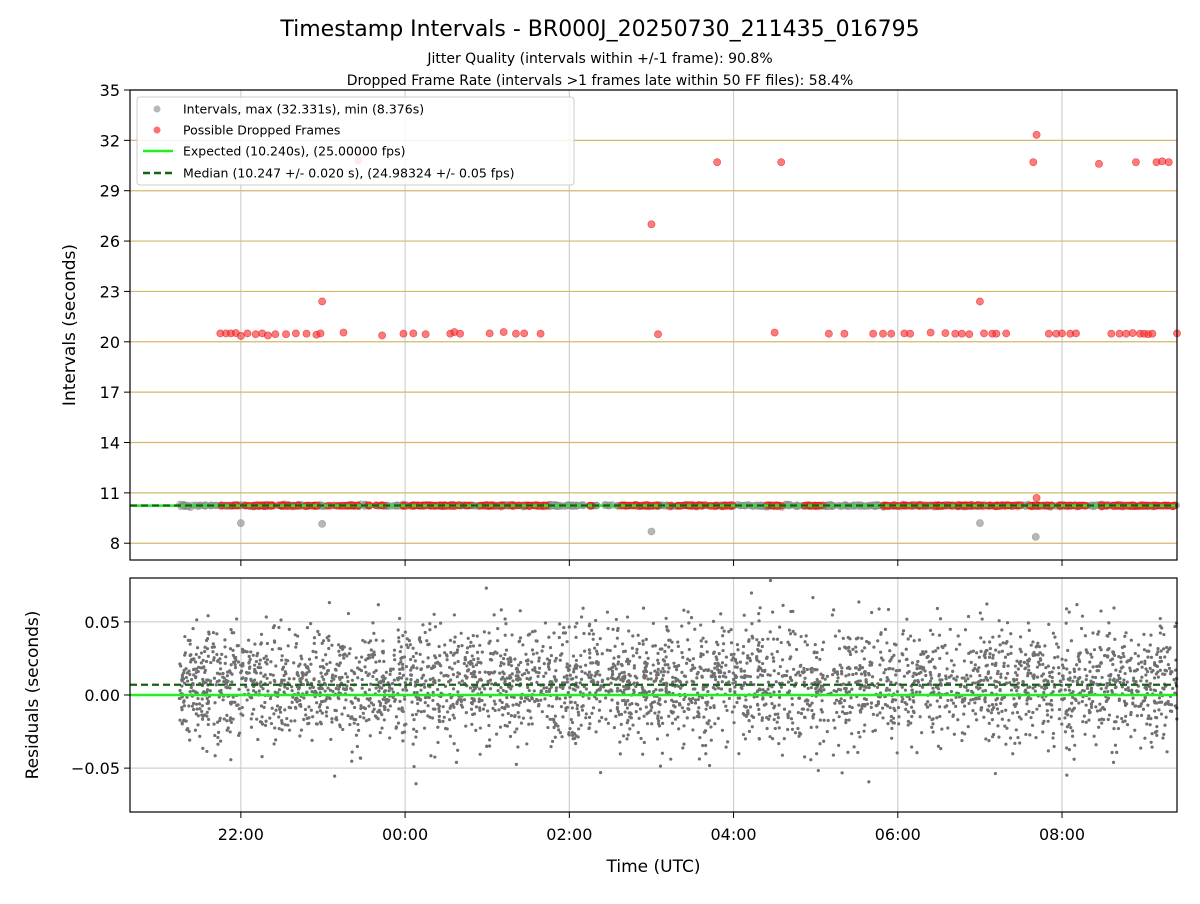  What do you see at coordinates (157, 130) in the screenshot?
I see `legend-symbol-dropped` at bounding box center [157, 130].